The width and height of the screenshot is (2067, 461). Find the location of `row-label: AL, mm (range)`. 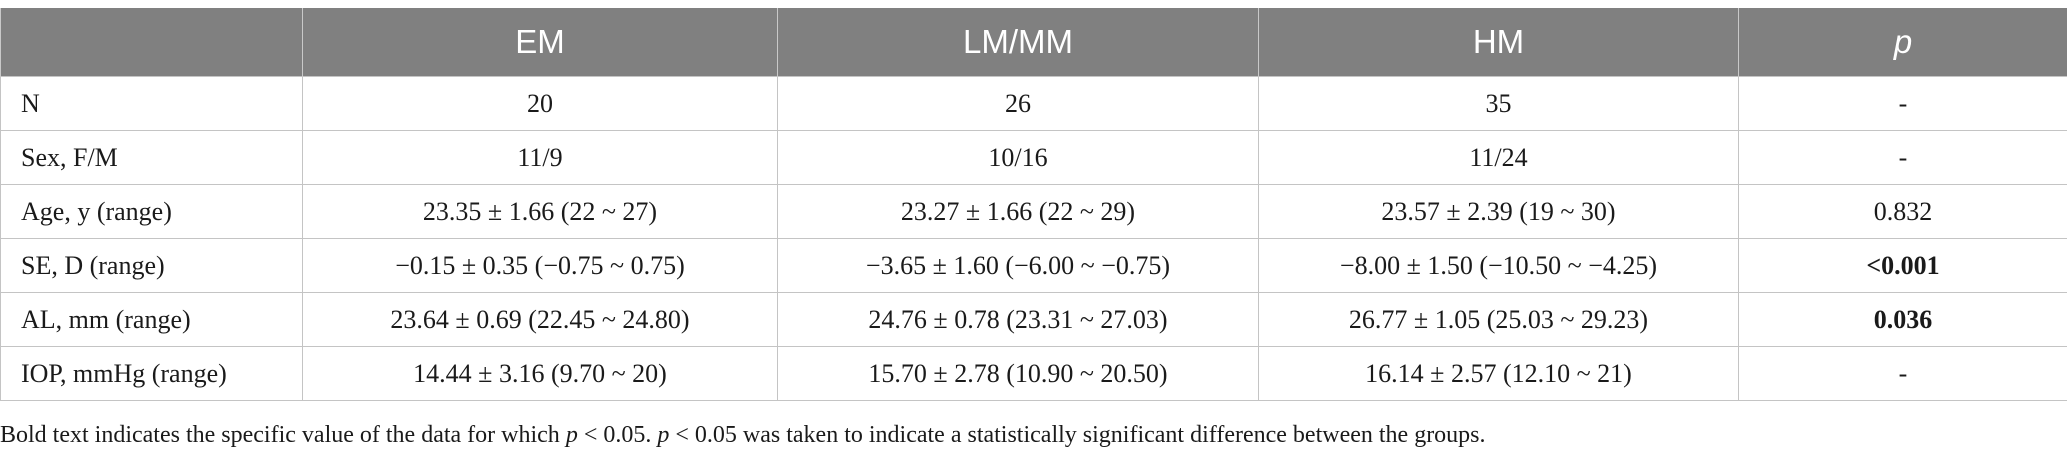

row-label: AL, mm (range) is located at coordinates (151, 319).